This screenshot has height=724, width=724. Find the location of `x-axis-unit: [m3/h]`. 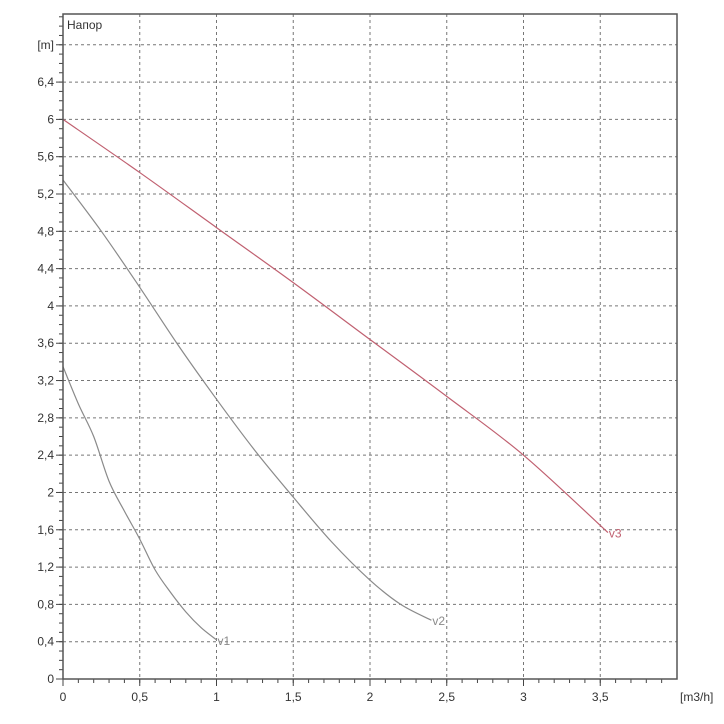

x-axis-unit: [m3/h] is located at coordinates (696, 697).